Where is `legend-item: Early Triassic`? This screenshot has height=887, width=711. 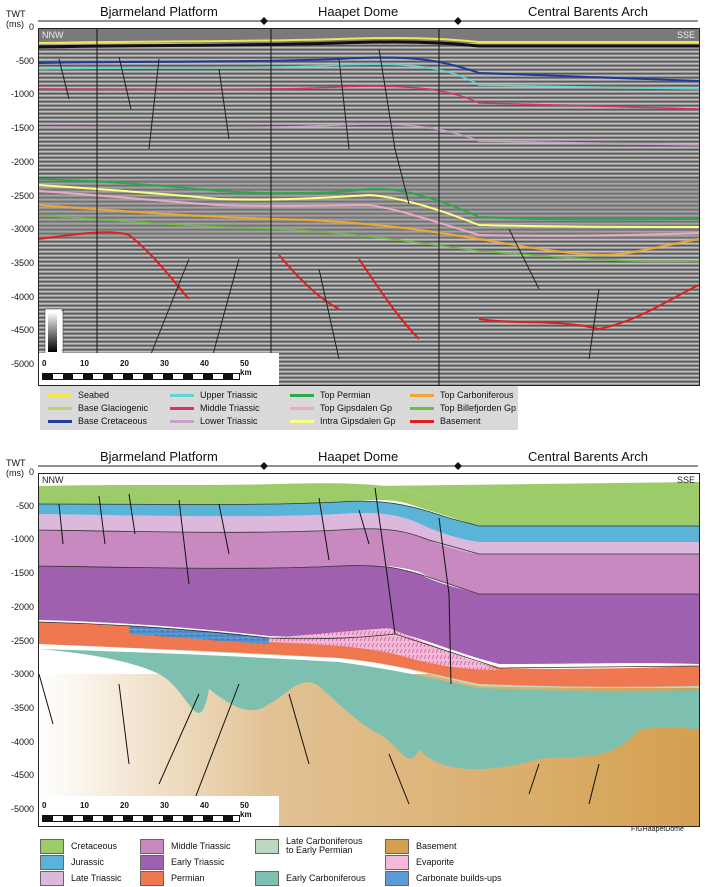
legend-item: Early Triassic is located at coordinates (197, 862).